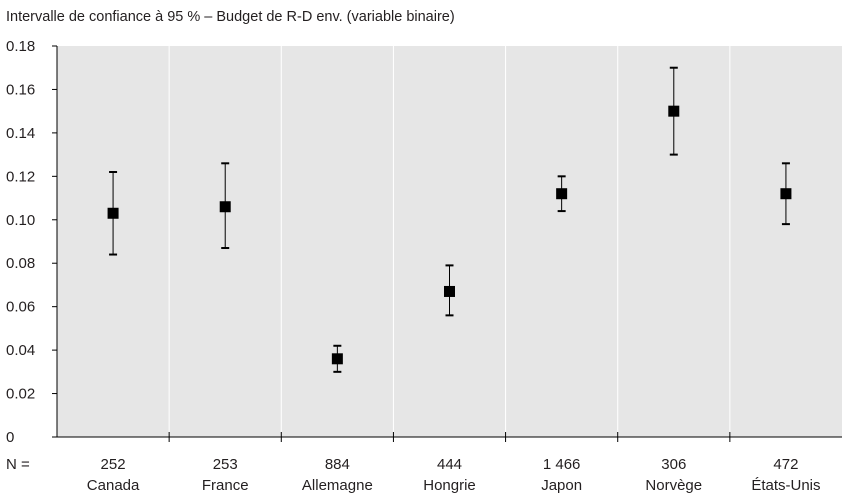 Image resolution: width=842 pixels, height=495 pixels. Describe the element at coordinates (562, 464) in the screenshot. I see `n-value-label: 1 466` at that location.